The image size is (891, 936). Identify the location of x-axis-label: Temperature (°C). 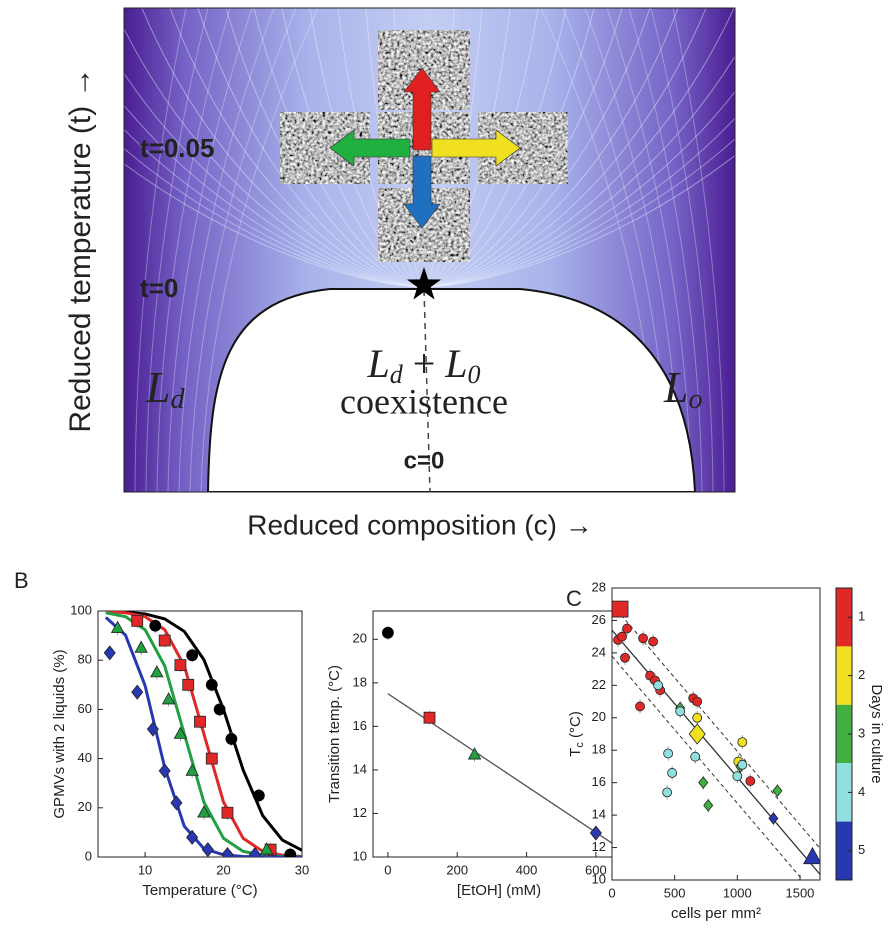
(199, 890).